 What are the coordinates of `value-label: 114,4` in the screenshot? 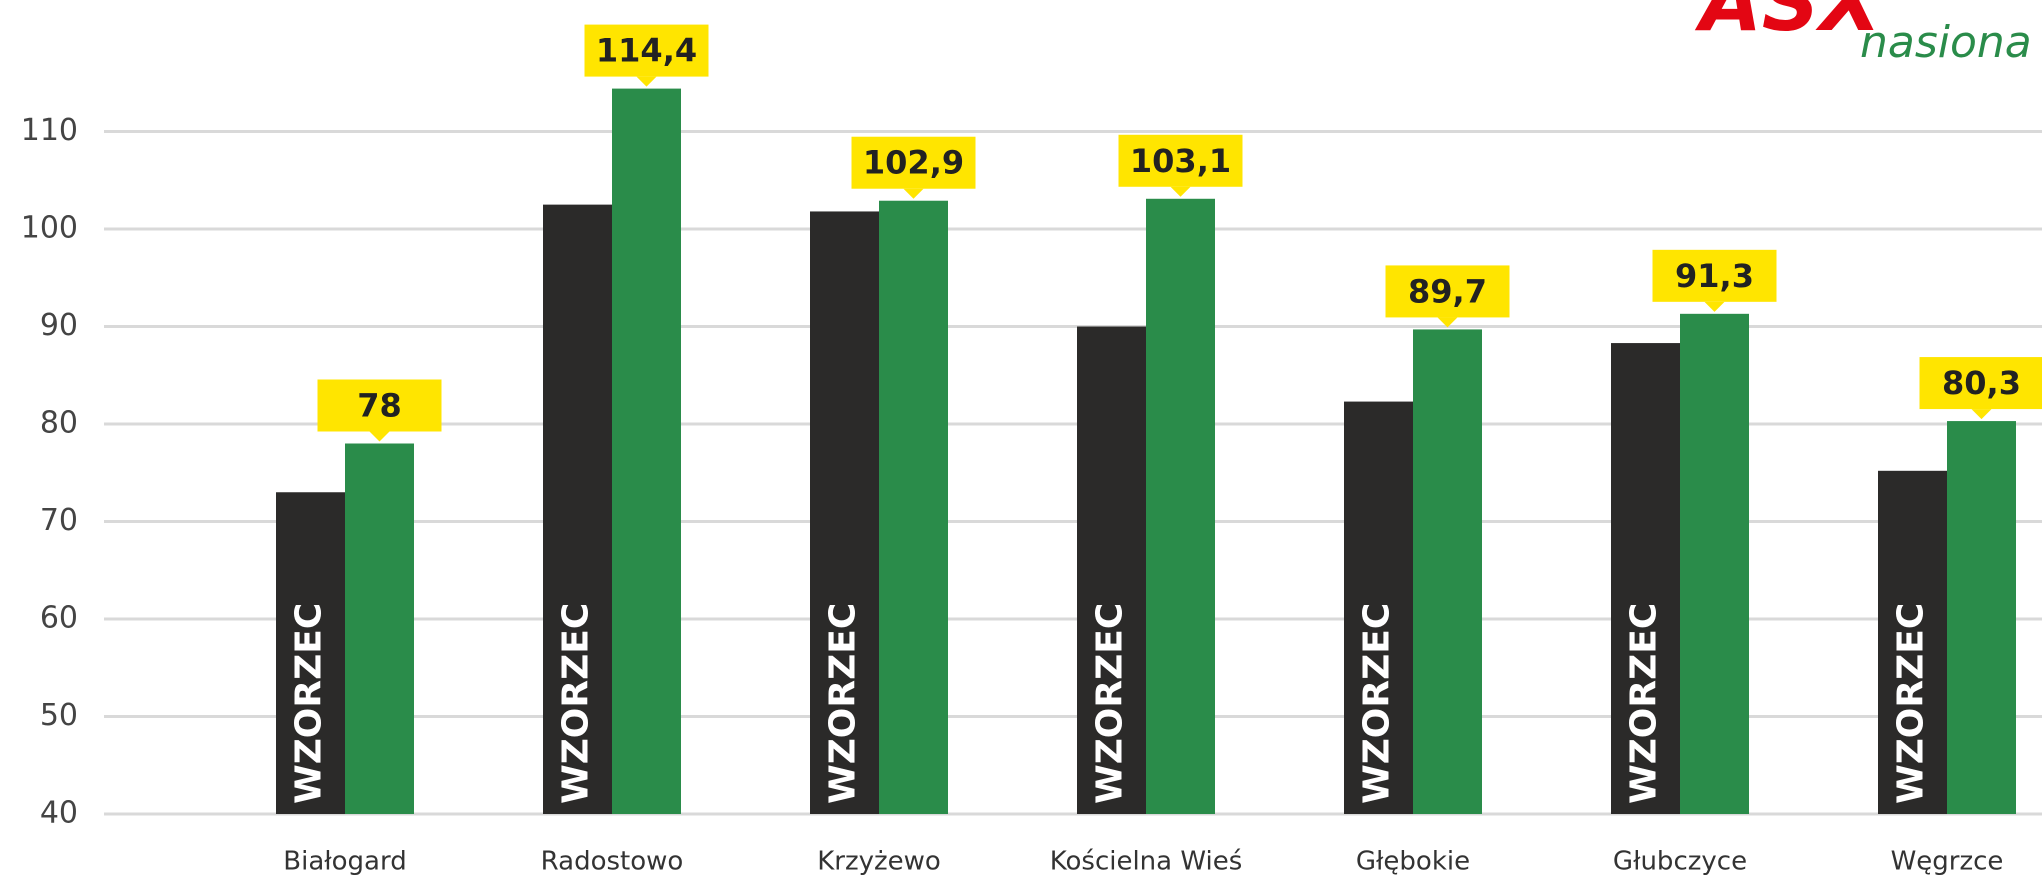 It's located at (646, 51).